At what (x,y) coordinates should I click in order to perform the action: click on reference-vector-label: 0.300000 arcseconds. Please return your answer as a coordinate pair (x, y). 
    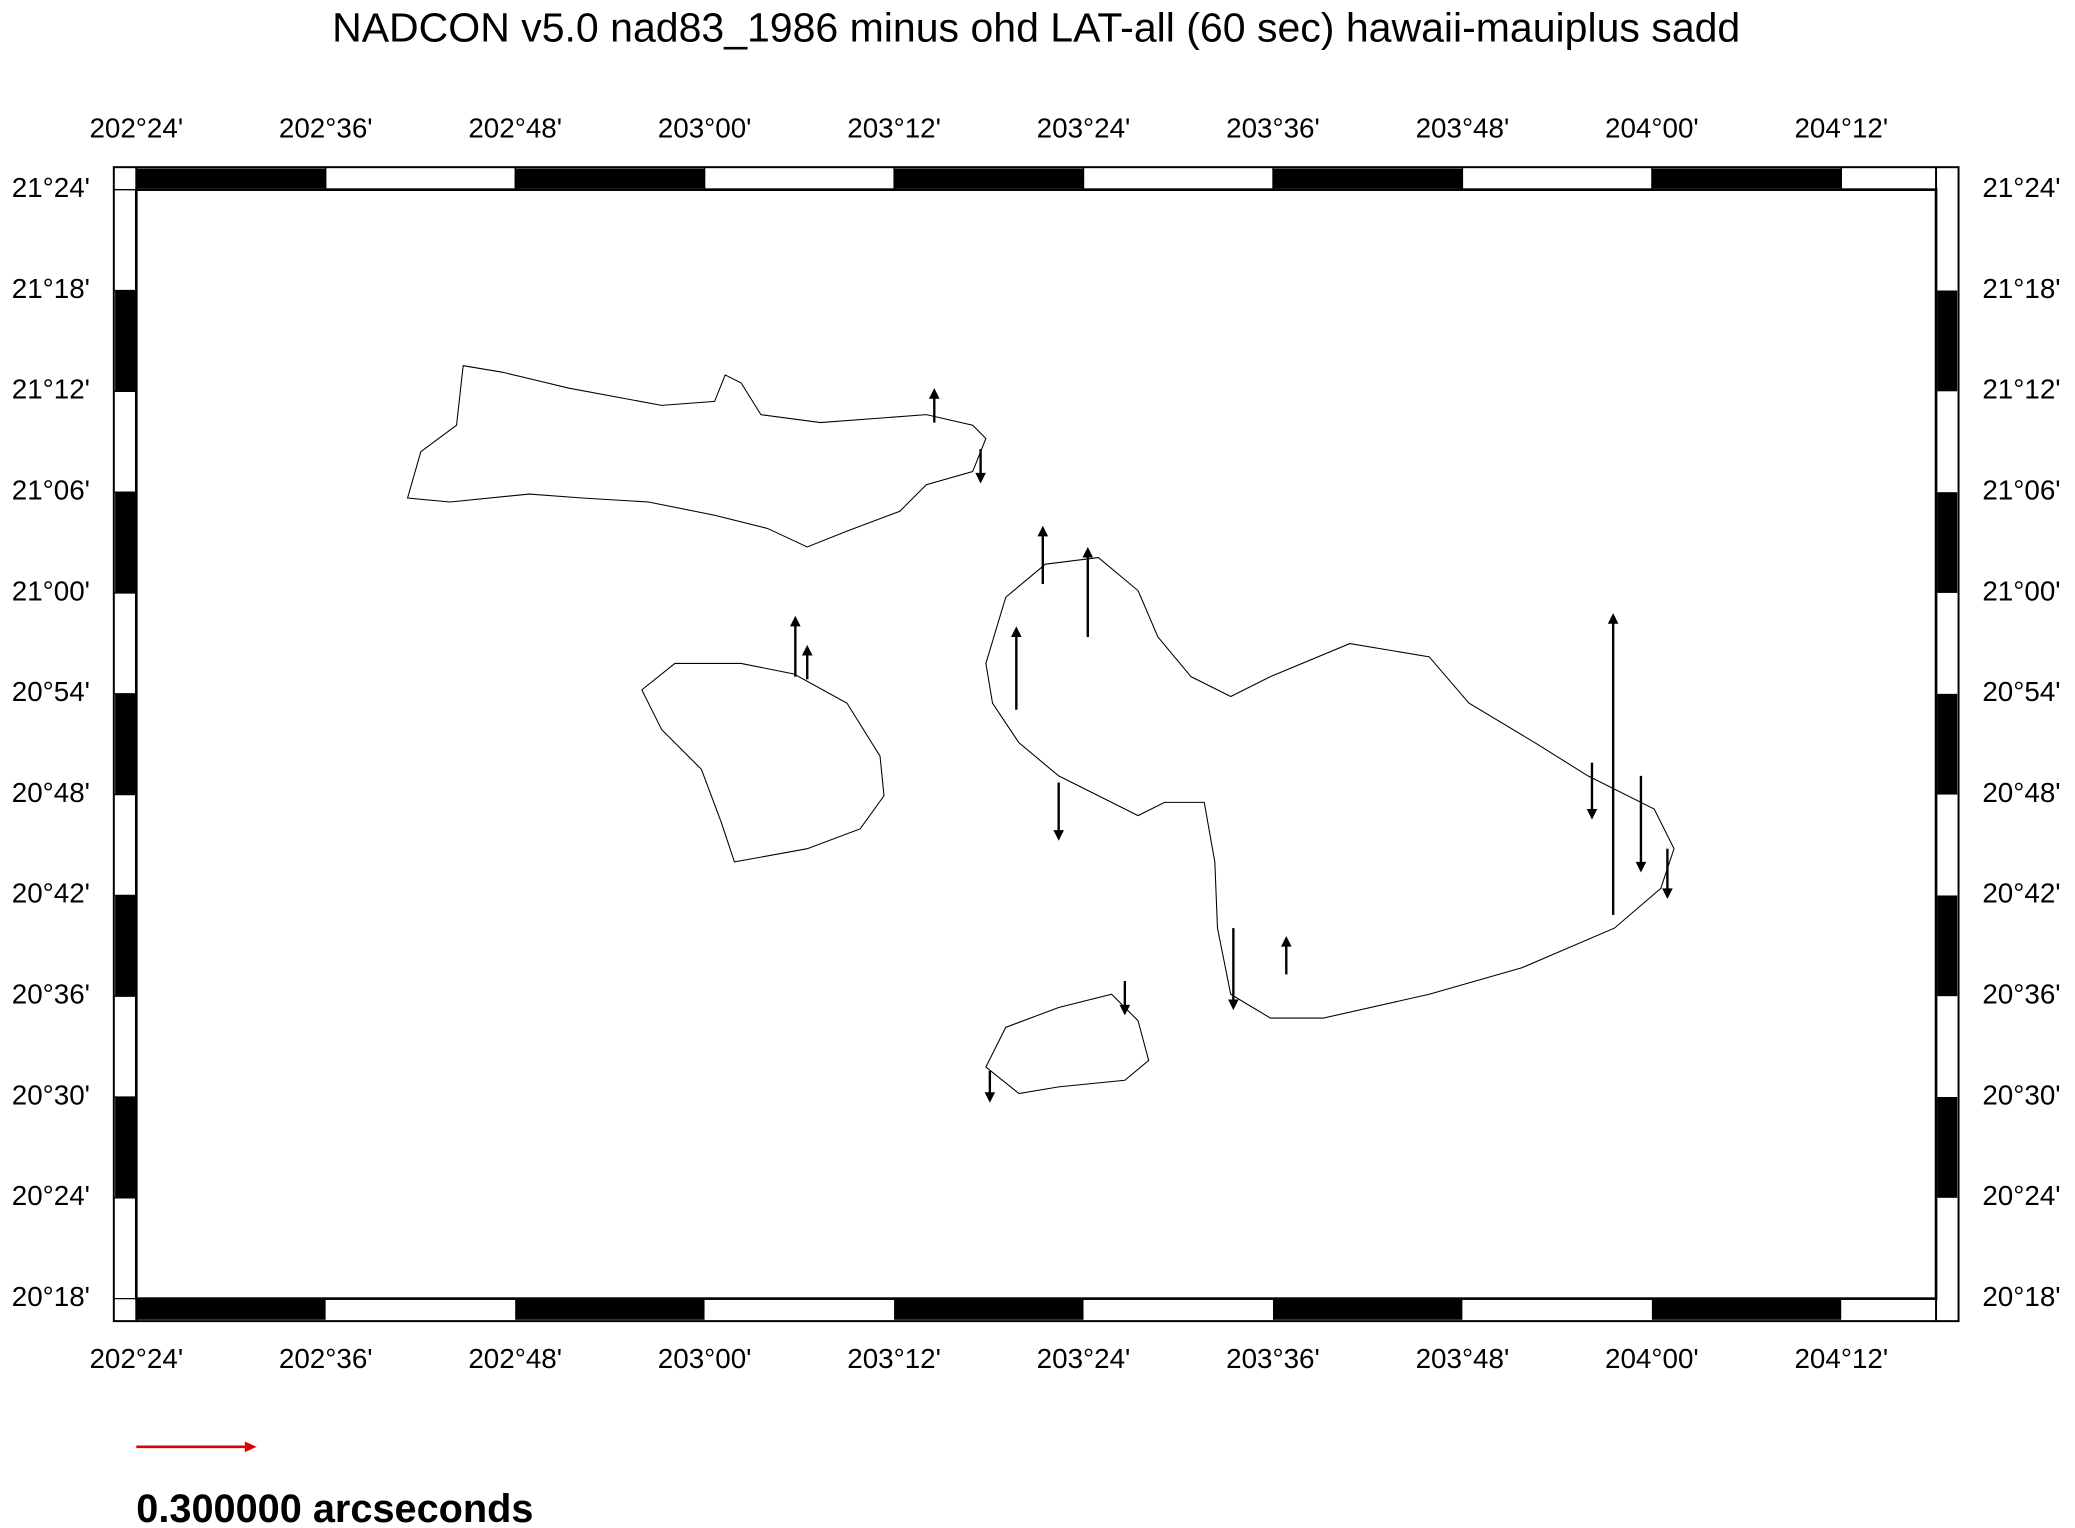
    Looking at the image, I should click on (334, 1507).